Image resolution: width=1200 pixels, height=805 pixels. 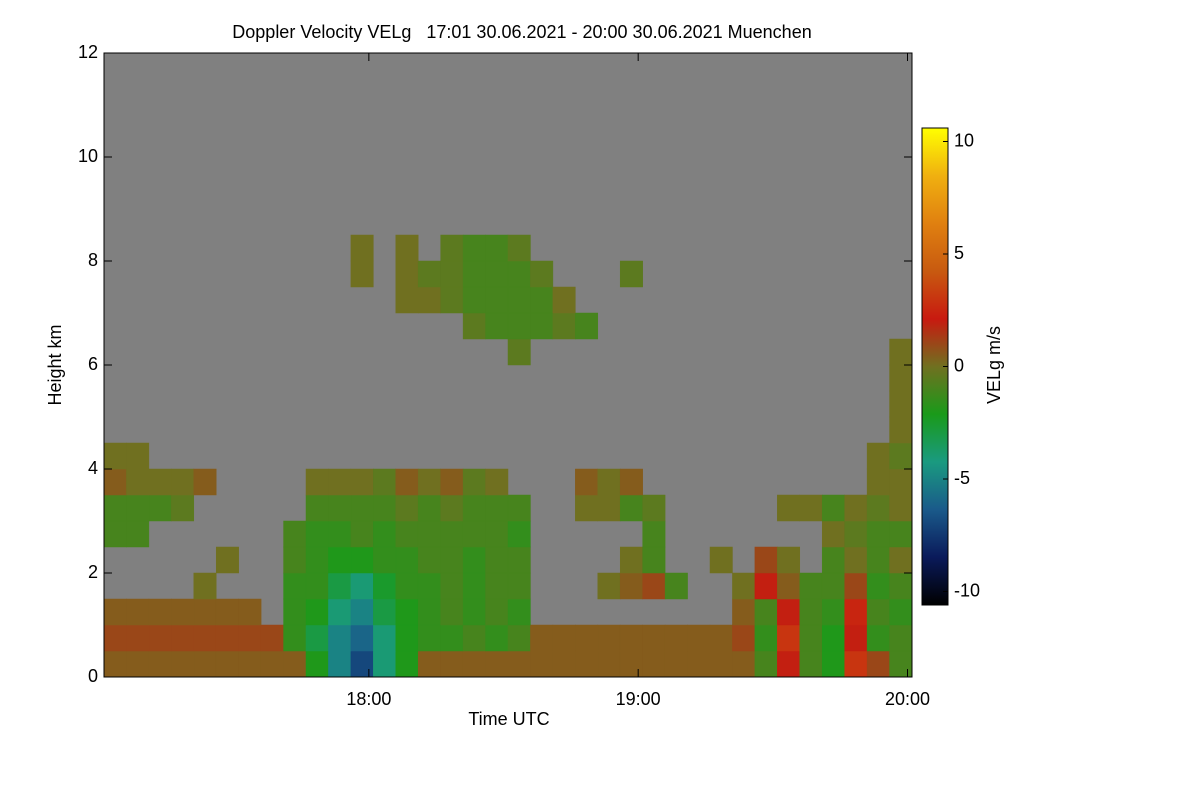 I want to click on colorbar-tick-label: -10, so click(x=967, y=590).